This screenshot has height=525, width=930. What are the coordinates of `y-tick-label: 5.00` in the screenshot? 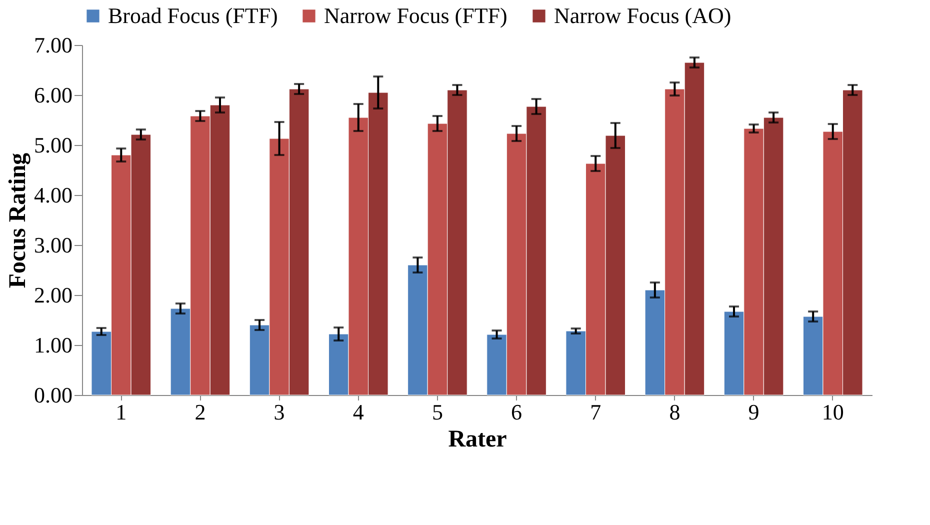 It's located at (53, 145).